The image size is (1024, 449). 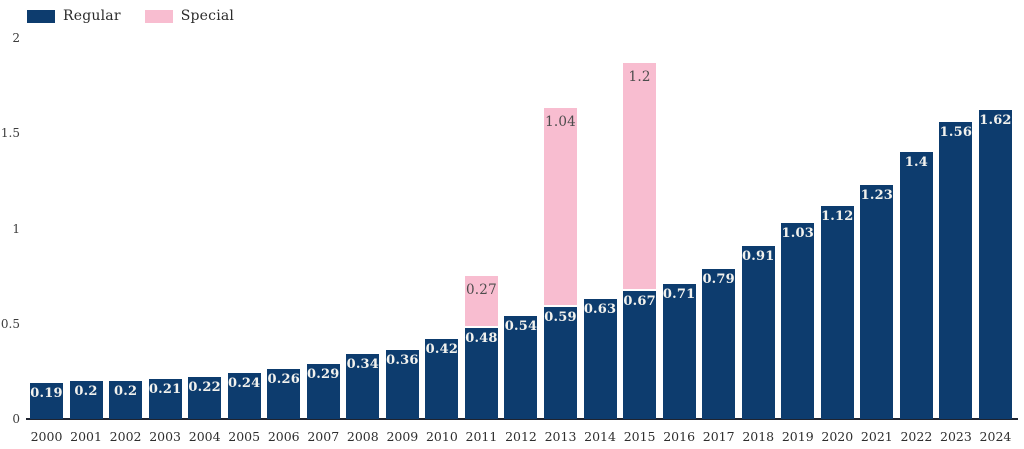 I want to click on bar-value-label: 0.21, so click(x=165, y=389).